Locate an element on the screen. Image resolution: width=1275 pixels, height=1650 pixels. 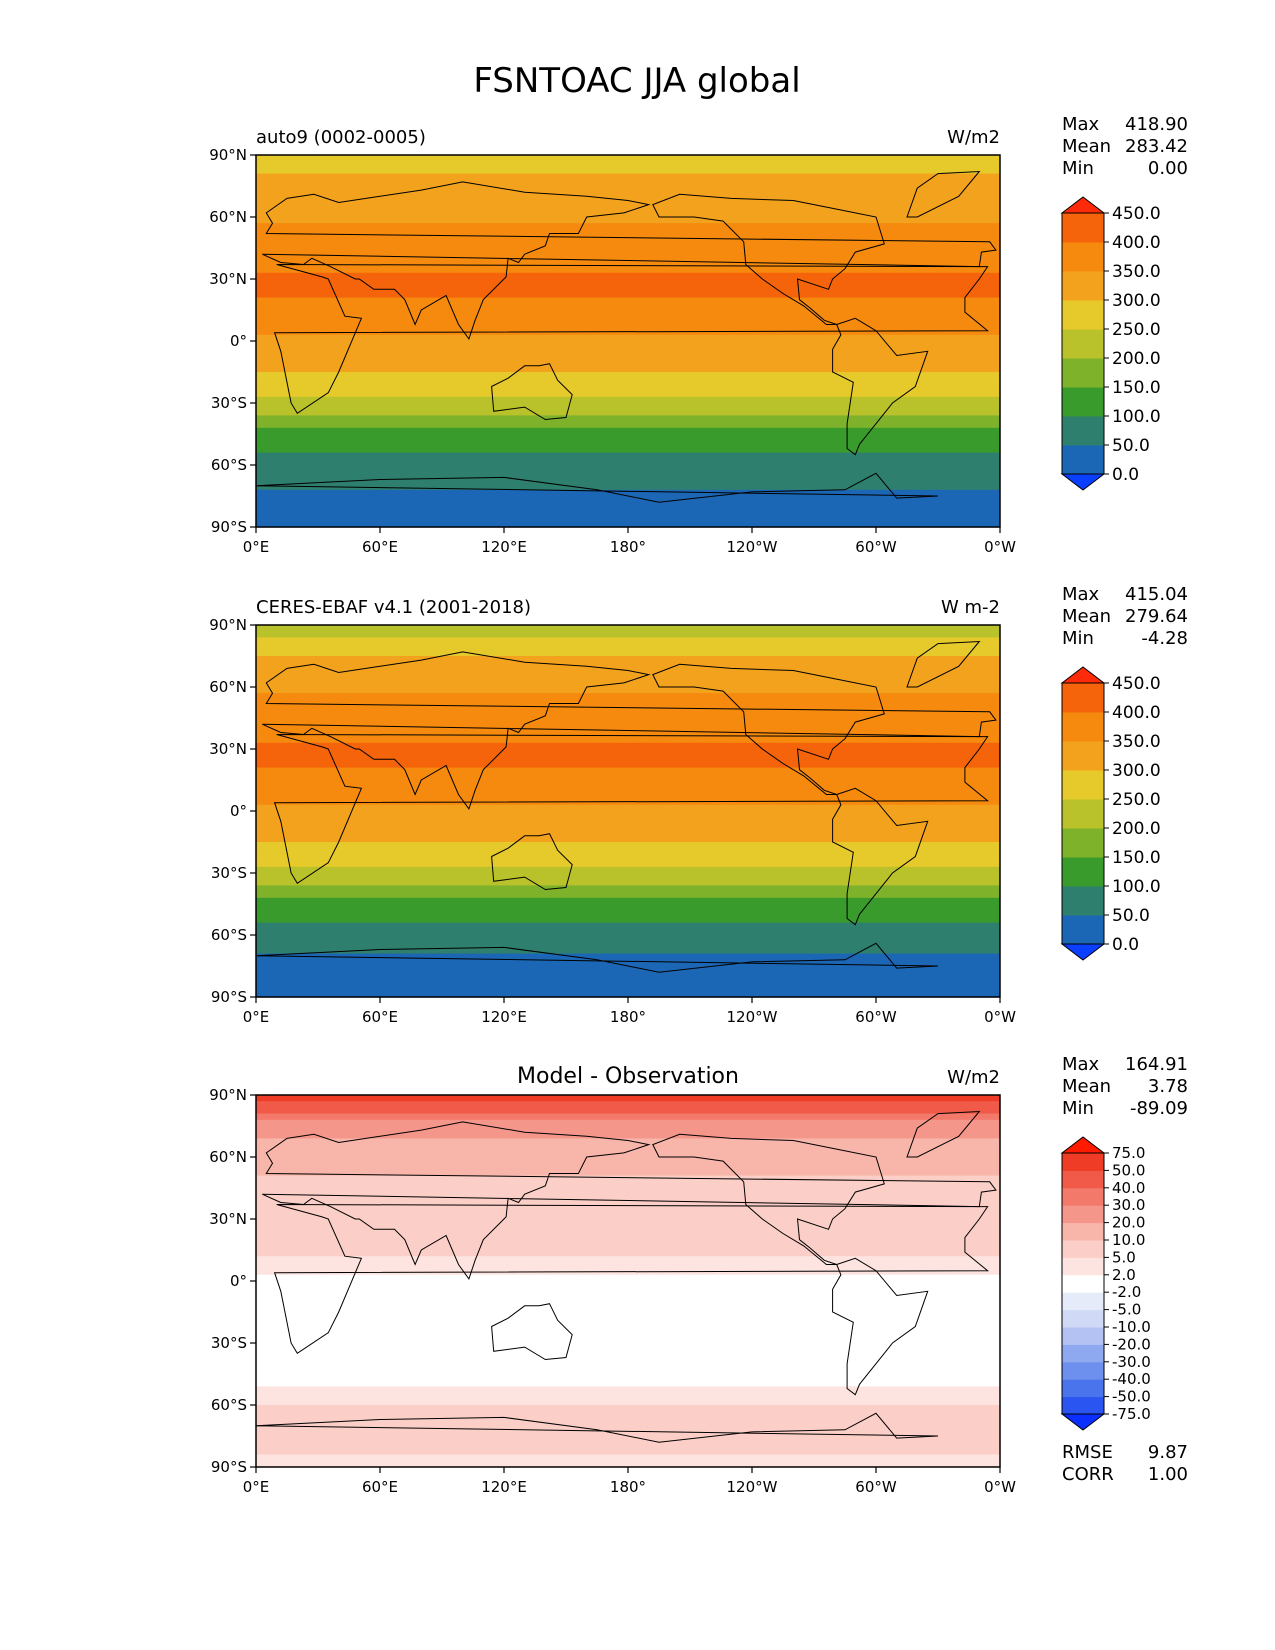
colorbar-tick-label: 400.0 is located at coordinates (1136, 713).